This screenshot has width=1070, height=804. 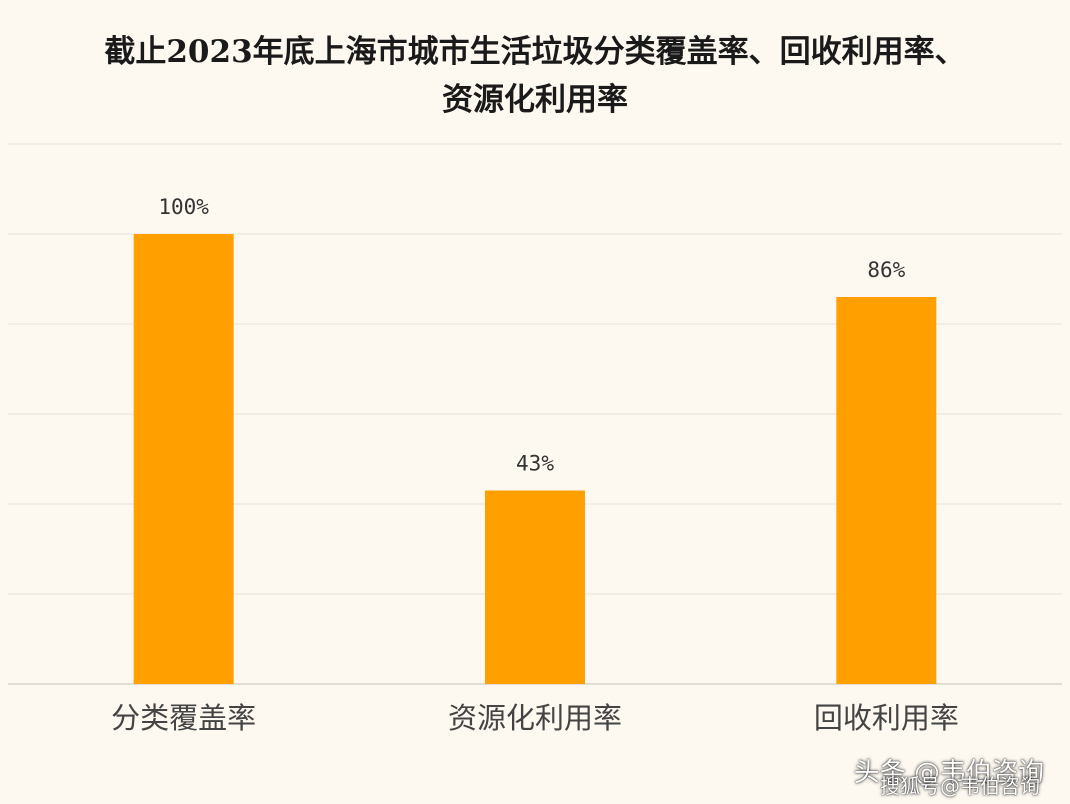 What do you see at coordinates (960, 786) in the screenshot?
I see `watermark-sohu: 搜狐号@韦伯咨询` at bounding box center [960, 786].